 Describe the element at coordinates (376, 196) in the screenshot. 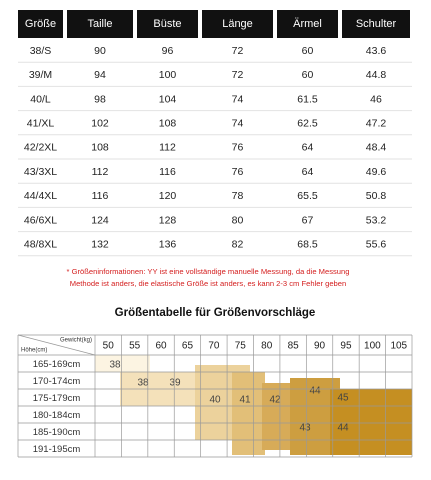

I see `cell-text: 50.8` at that location.